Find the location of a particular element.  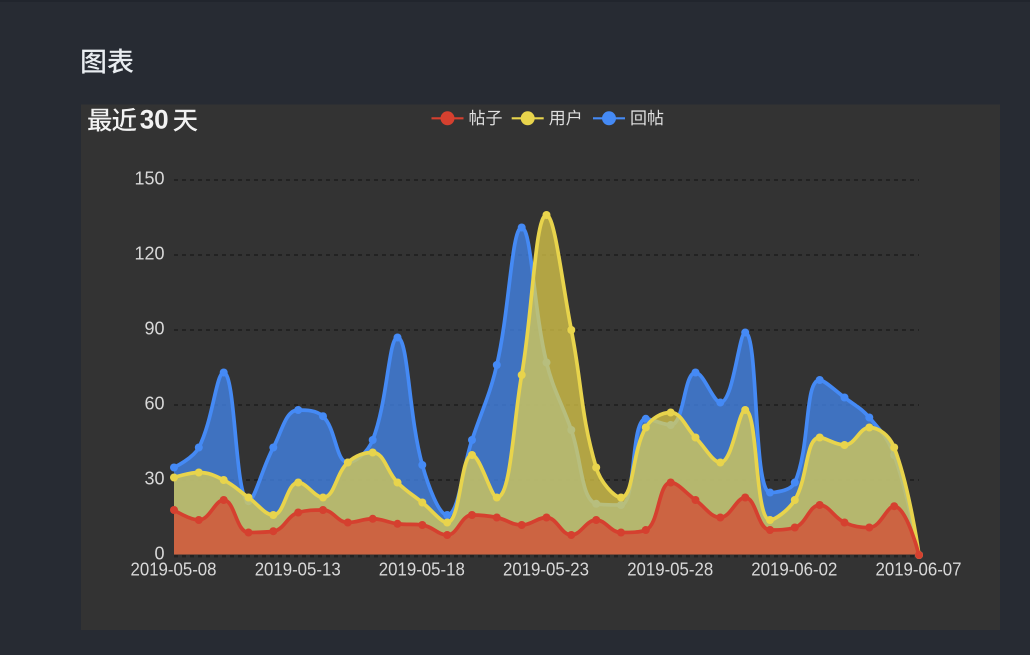

svg-text: 2019-06-07 is located at coordinates (919, 570).